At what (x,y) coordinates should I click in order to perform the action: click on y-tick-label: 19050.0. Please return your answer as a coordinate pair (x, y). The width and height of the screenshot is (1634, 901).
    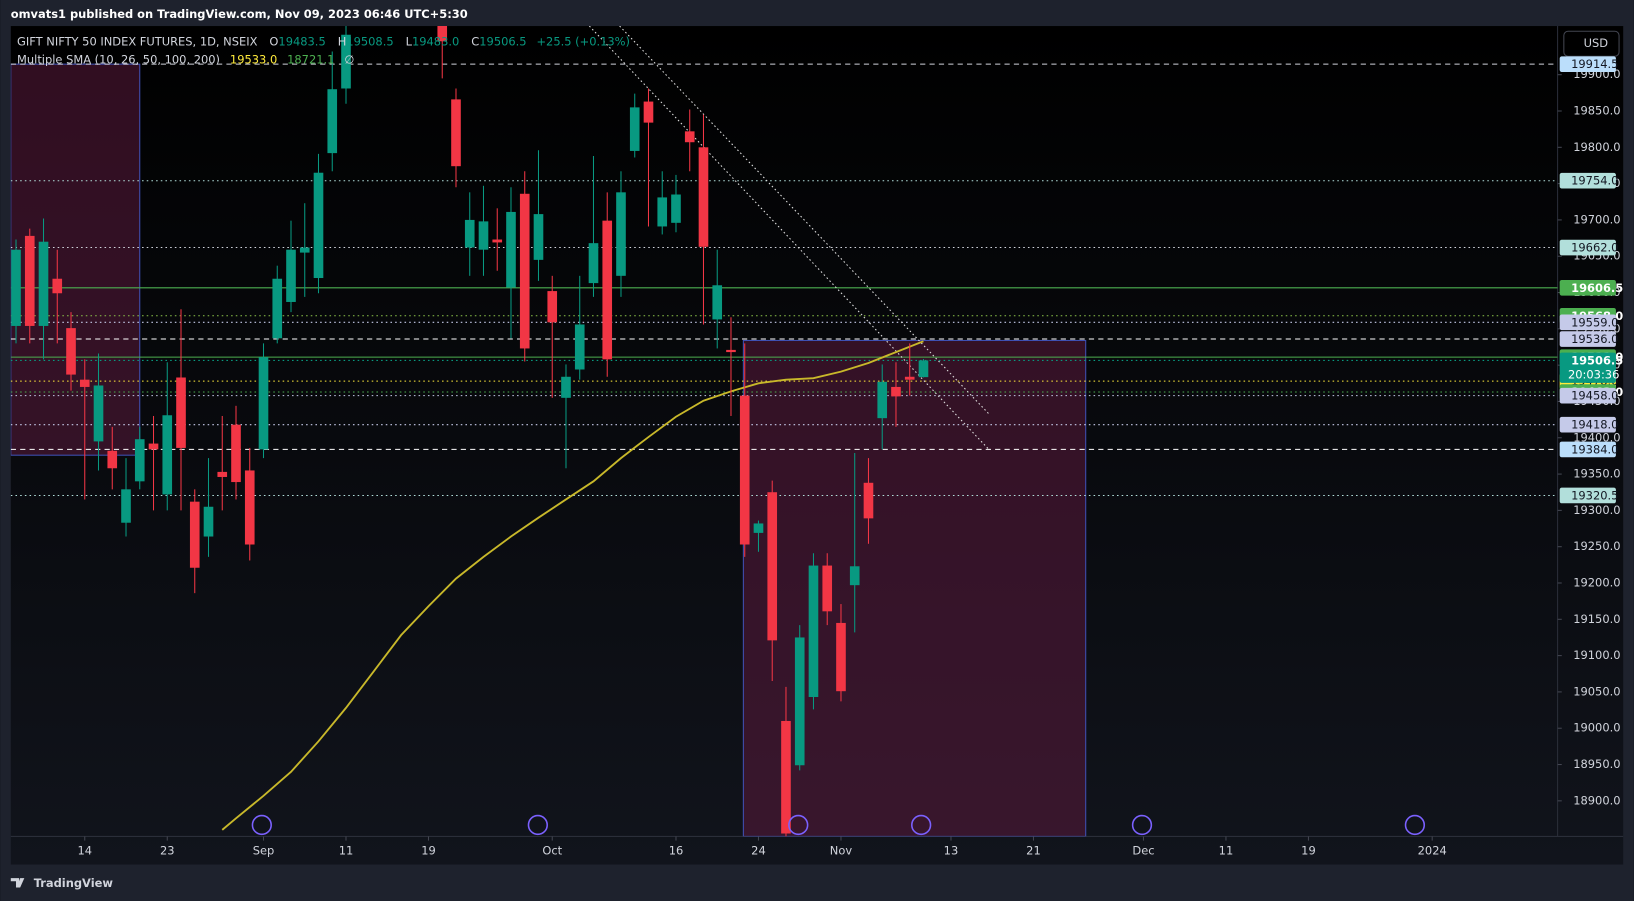
    Looking at the image, I should click on (1596, 691).